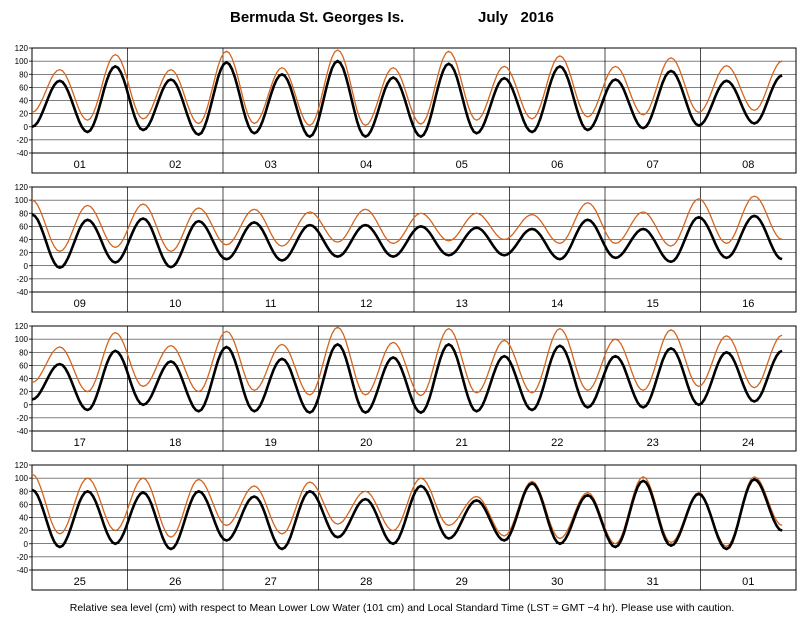  I want to click on day-label: 06, so click(557, 165).